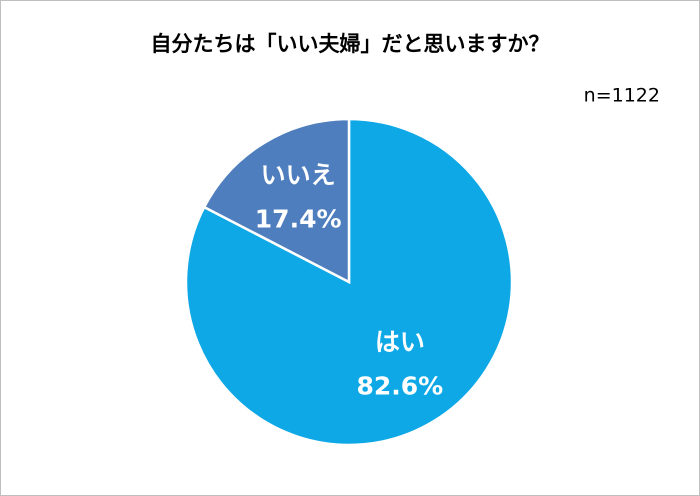  I want to click on pie-slice, so click(276, 201).